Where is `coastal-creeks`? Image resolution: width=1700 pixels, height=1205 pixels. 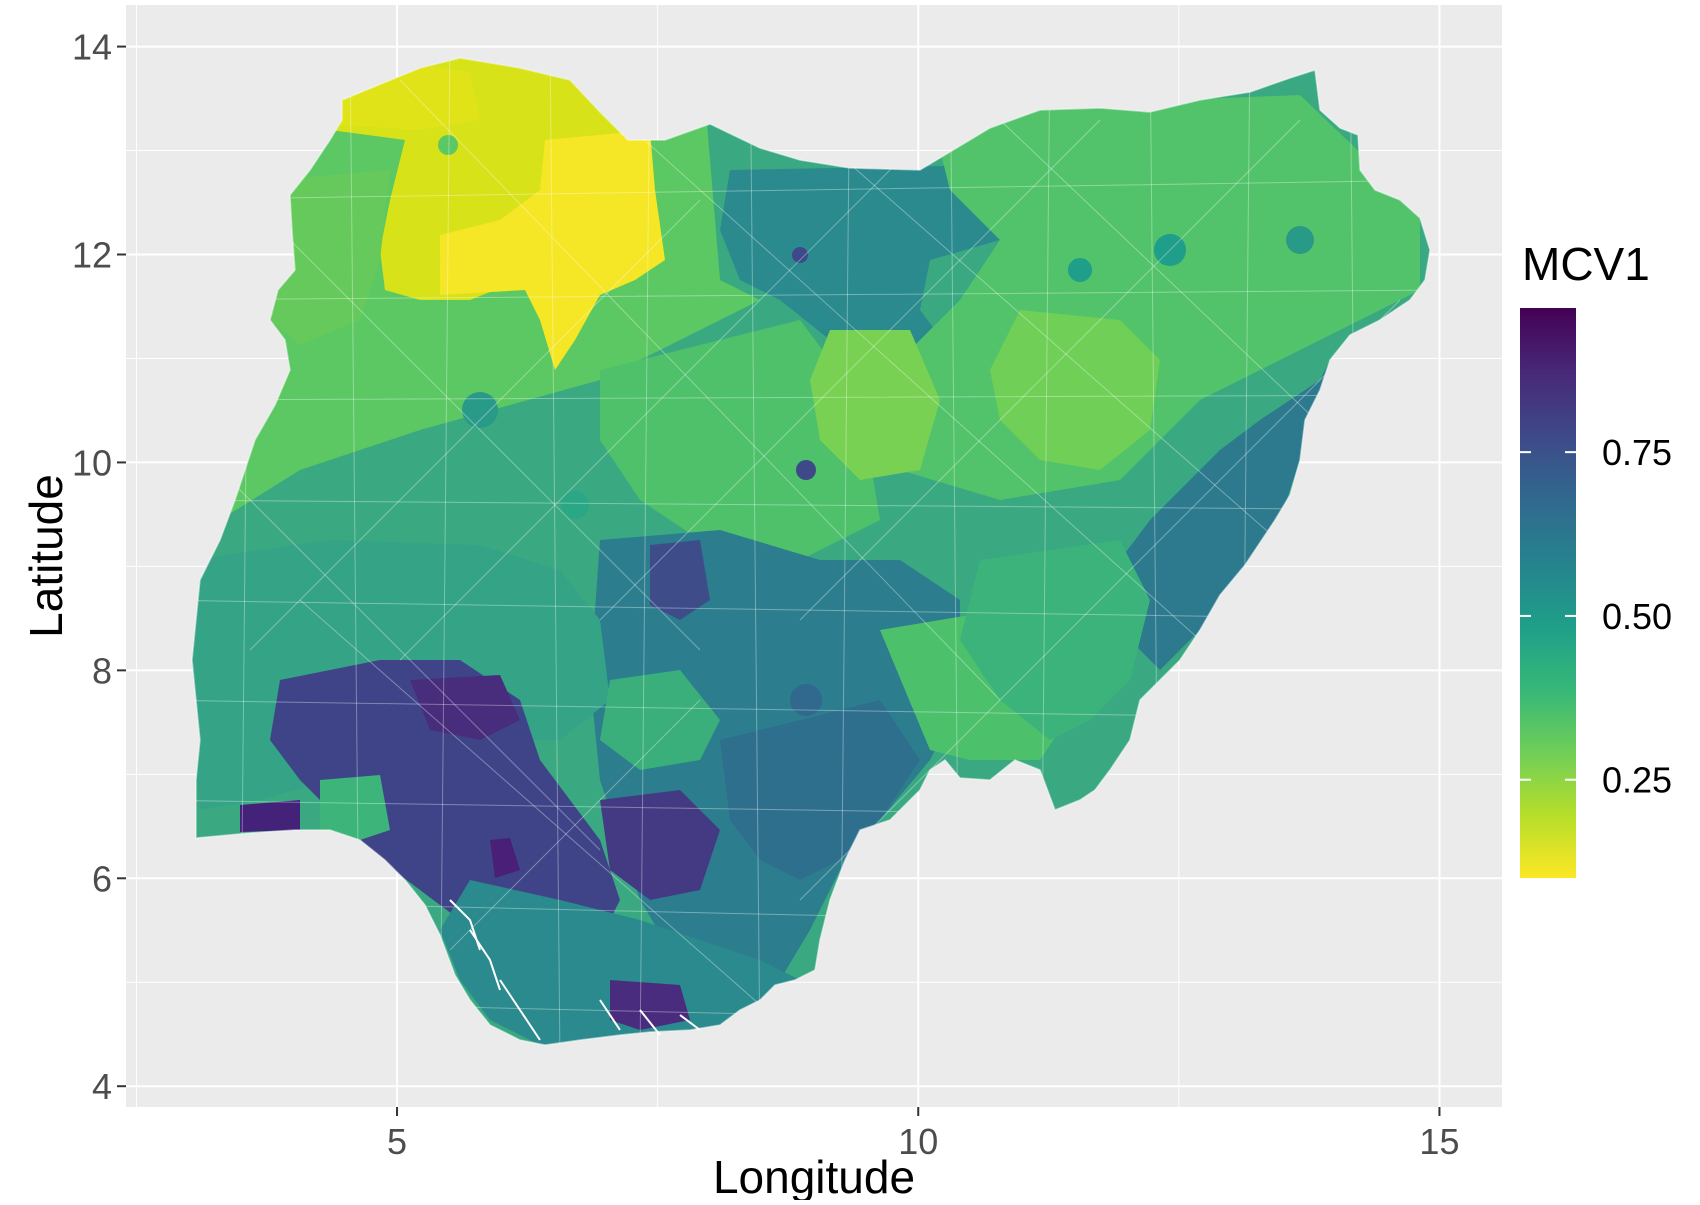 coastal-creeks is located at coordinates (575, 970).